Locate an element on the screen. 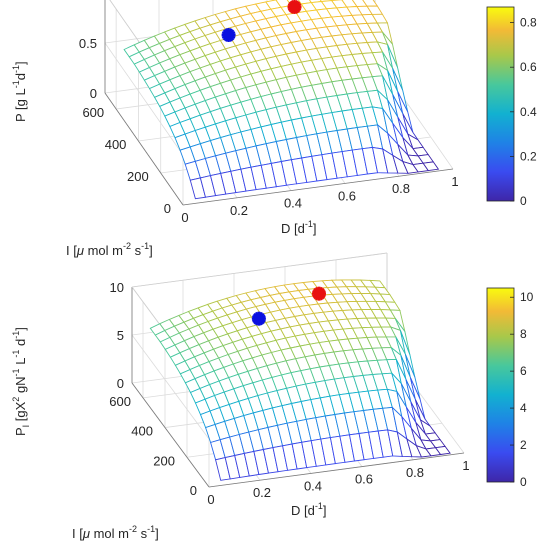  y-axis-label-1: I [μ mol m-2 s-1] is located at coordinates (109, 249).